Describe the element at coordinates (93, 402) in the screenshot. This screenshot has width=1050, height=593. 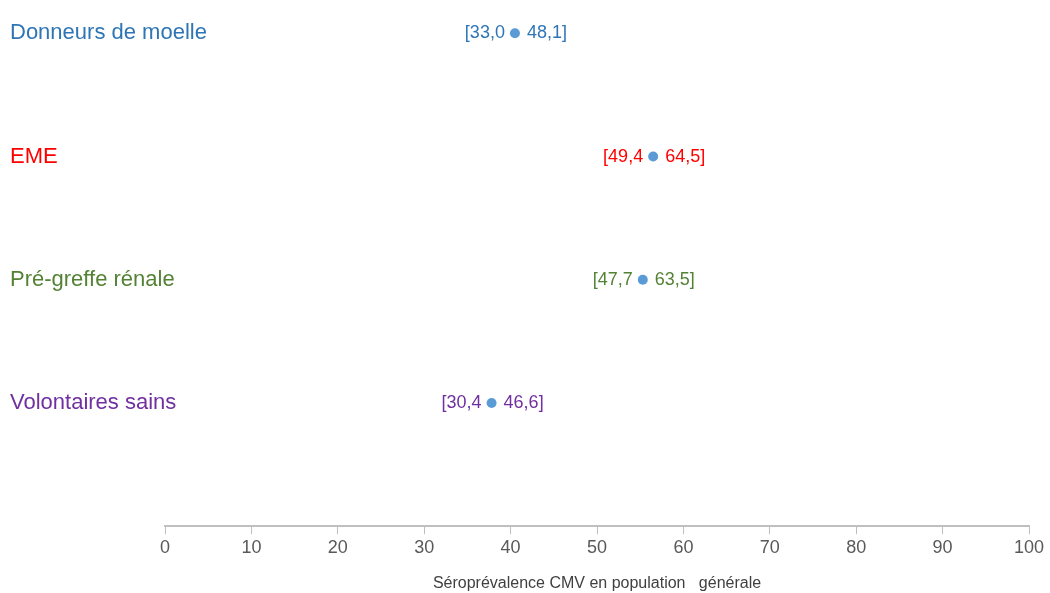
I see `y-tick-label: Volontaires sains` at that location.